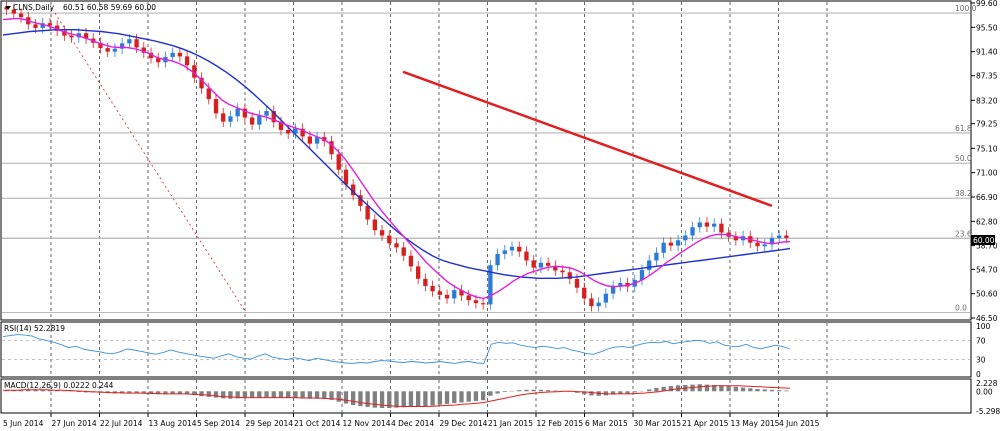 The image size is (1000, 431). I want to click on rsi-panel, so click(486, 349).